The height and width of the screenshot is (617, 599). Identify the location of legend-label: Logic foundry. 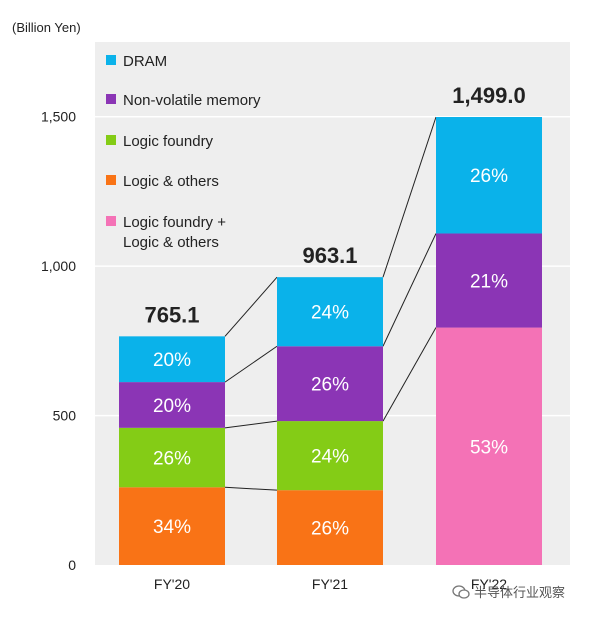
(168, 141).